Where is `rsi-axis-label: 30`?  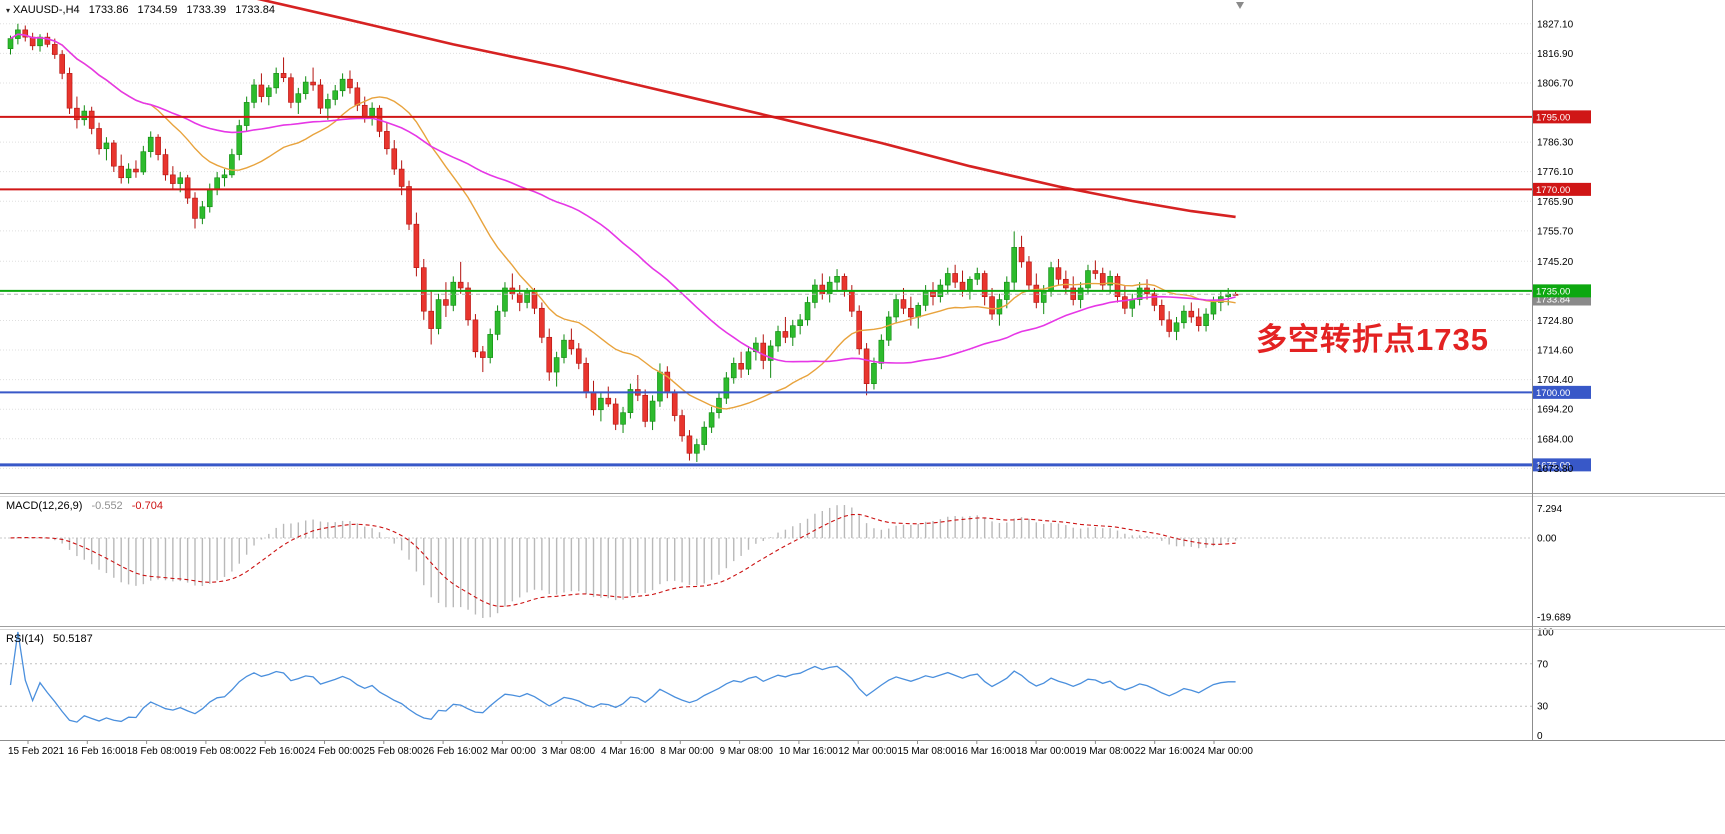
rsi-axis-label: 30 is located at coordinates (1543, 707).